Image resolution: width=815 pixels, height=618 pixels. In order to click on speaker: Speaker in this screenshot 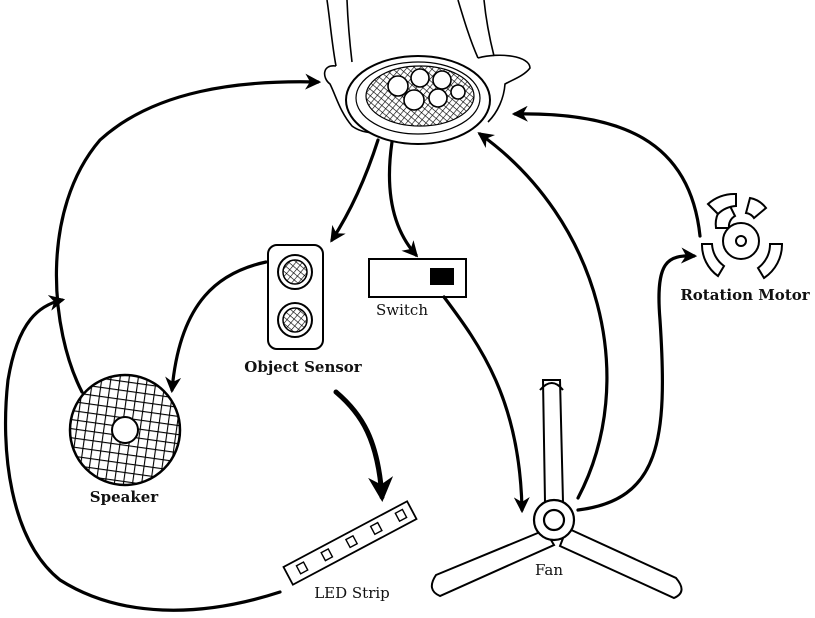, I will do `click(125, 439)`.